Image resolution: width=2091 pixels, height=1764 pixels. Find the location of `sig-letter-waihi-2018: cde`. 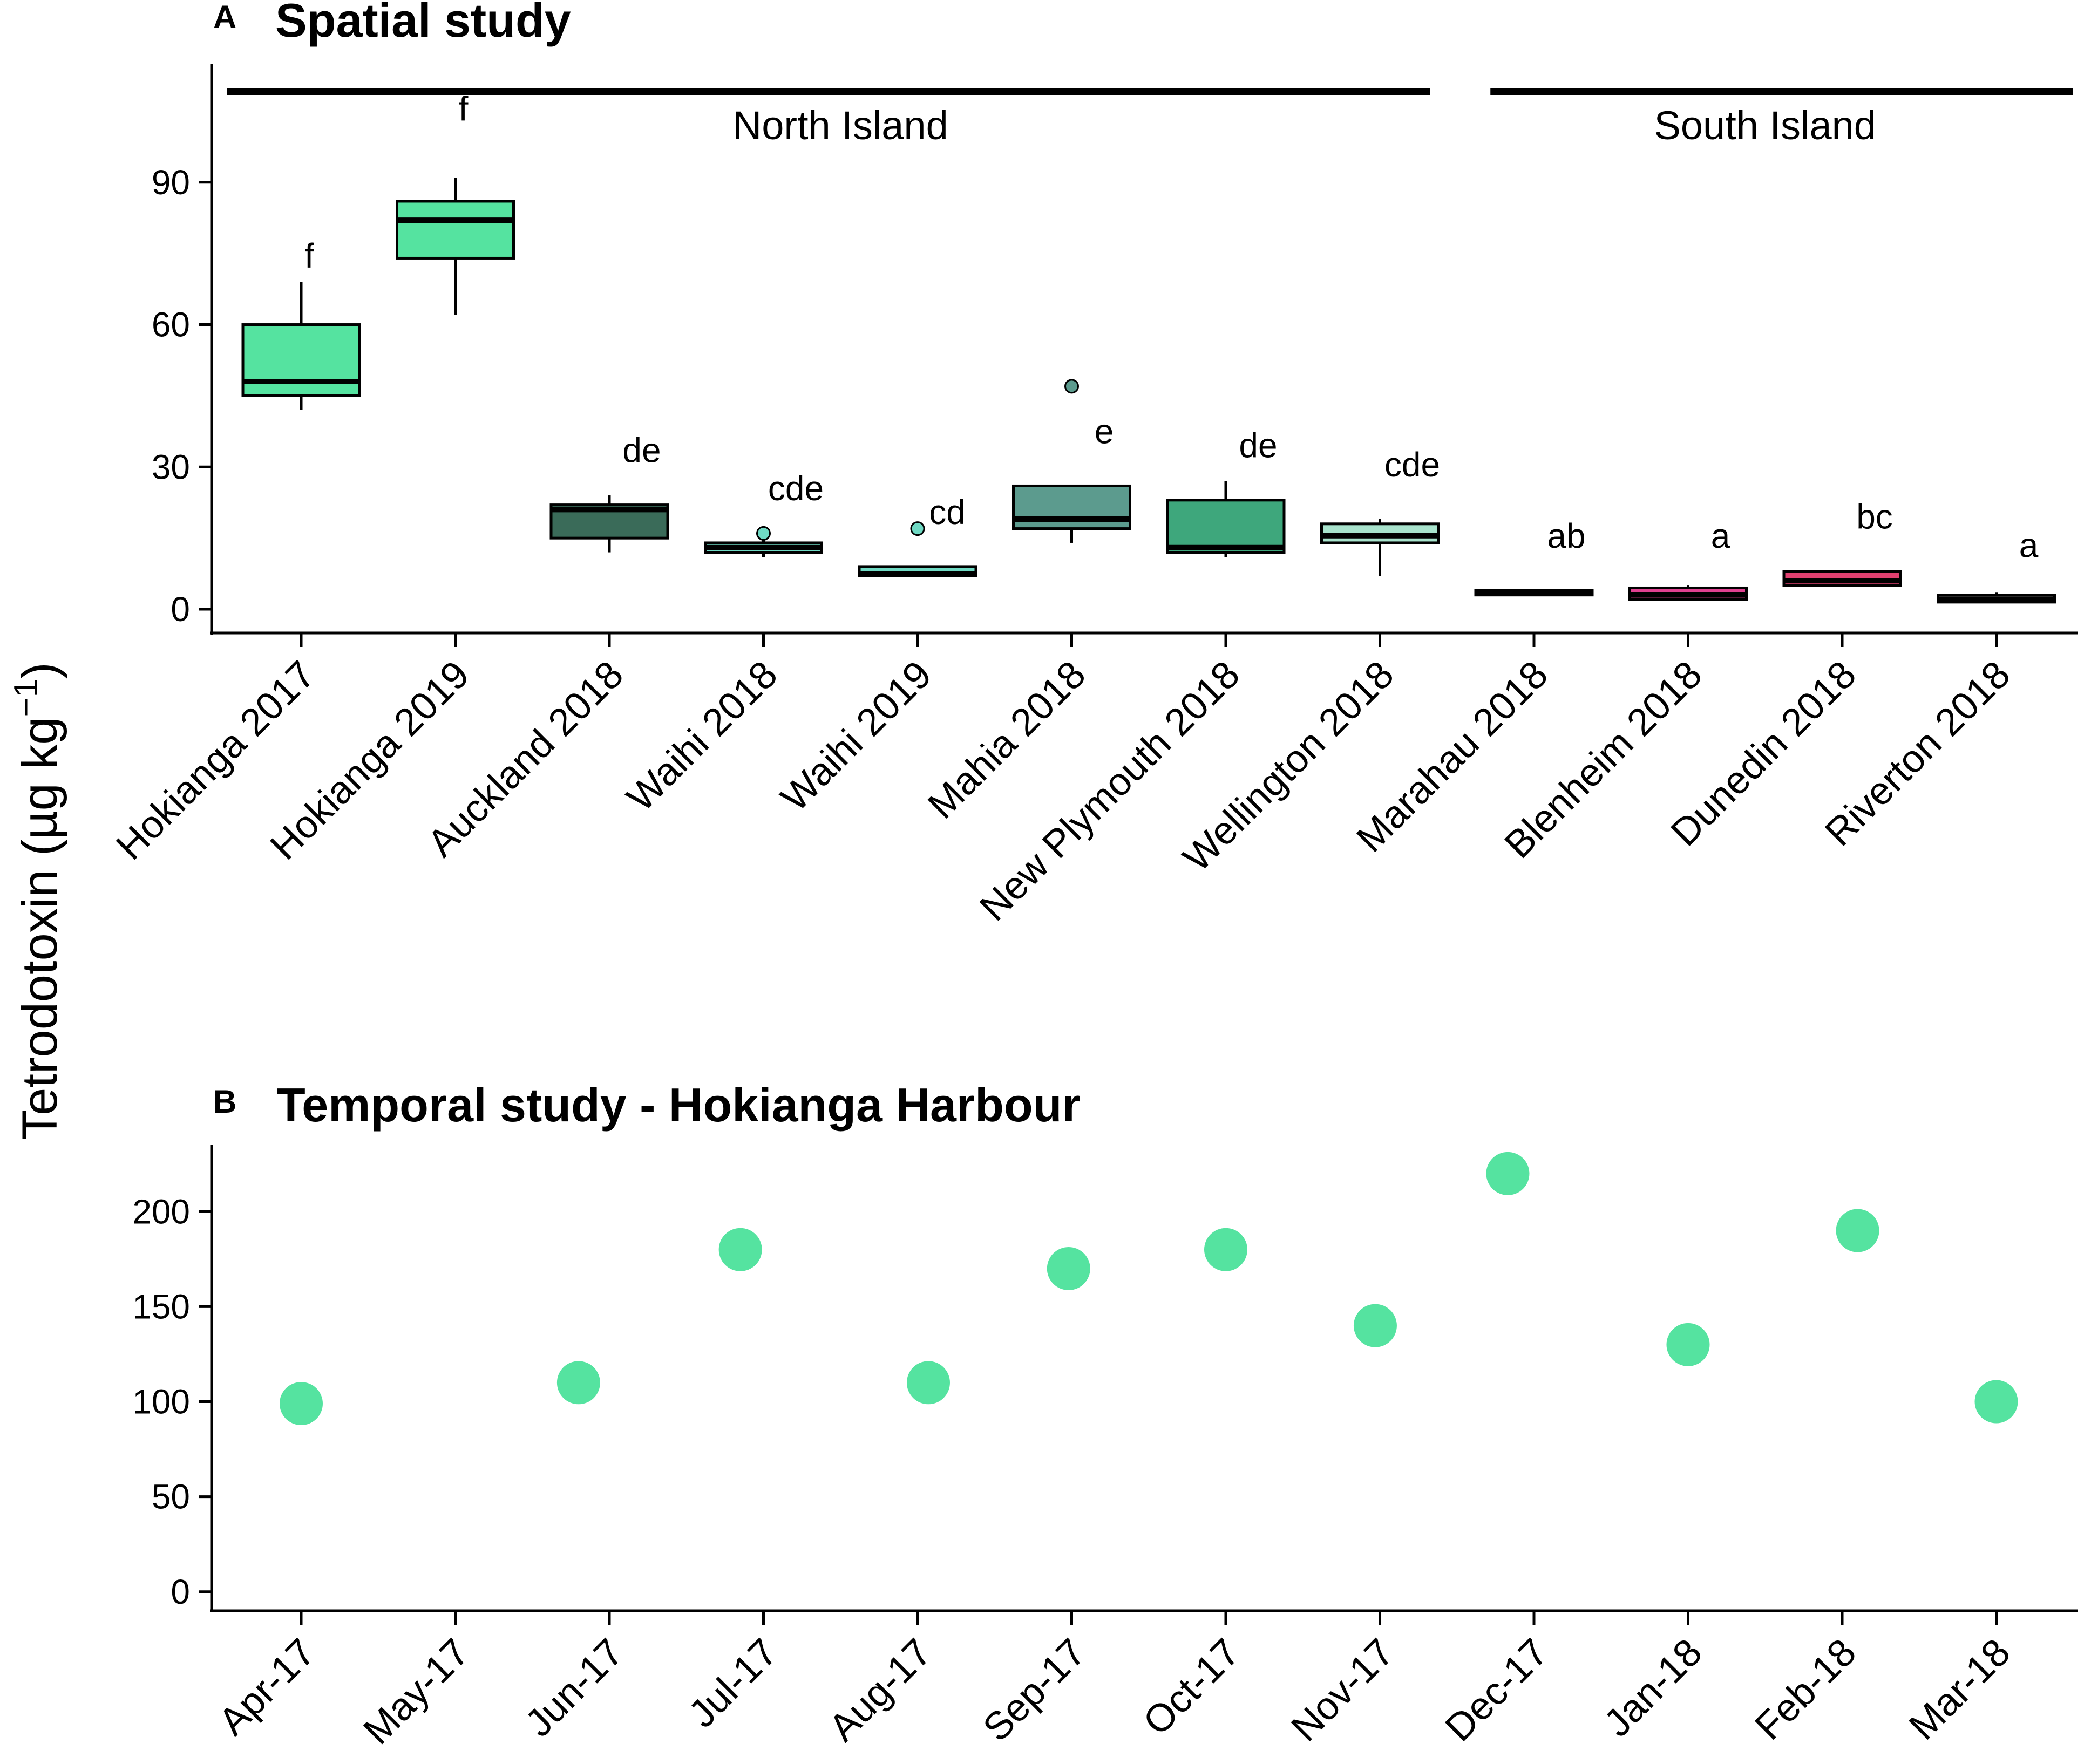

sig-letter-waihi-2018: cde is located at coordinates (796, 488).